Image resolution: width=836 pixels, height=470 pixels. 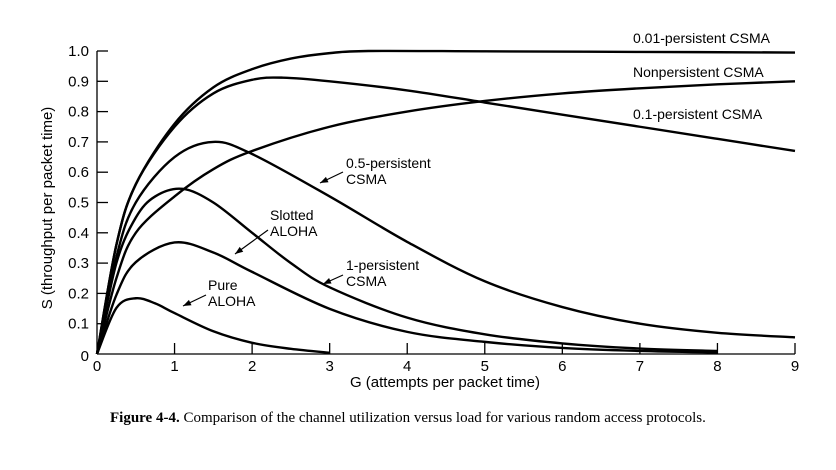 What do you see at coordinates (78, 172) in the screenshot?
I see `y-tick-label: 0.6` at bounding box center [78, 172].